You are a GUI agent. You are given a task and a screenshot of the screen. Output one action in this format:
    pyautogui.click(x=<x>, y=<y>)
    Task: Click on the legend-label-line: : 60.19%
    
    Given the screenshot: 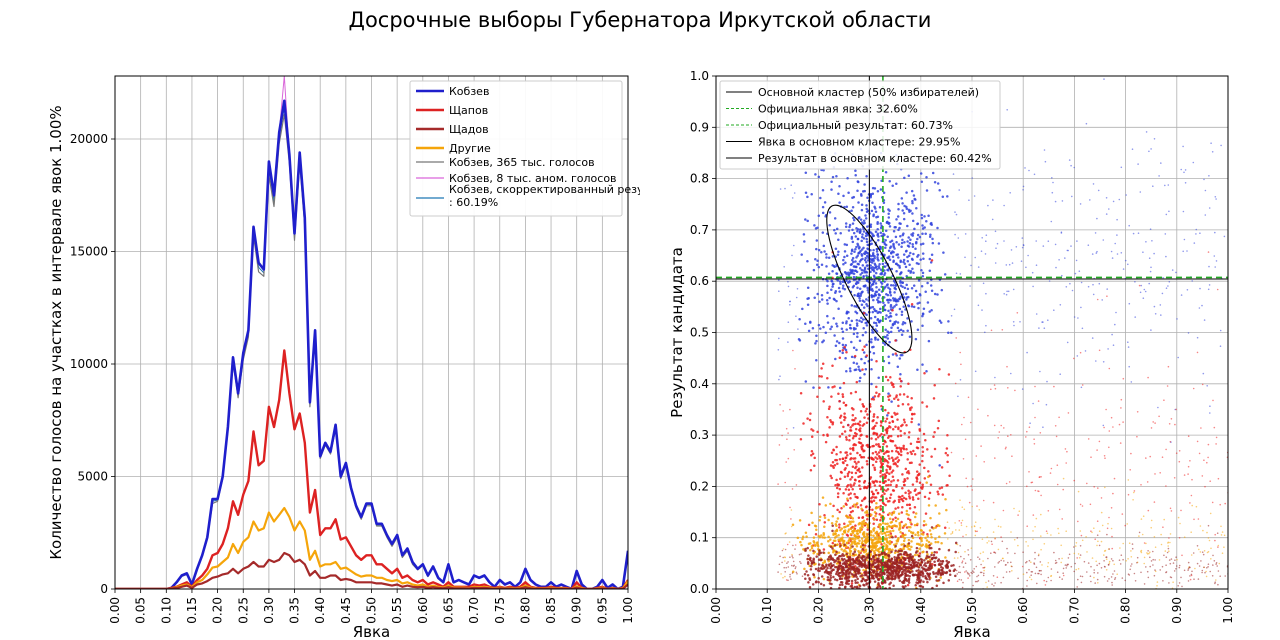 What is the action you would take?
    pyautogui.click(x=473, y=202)
    